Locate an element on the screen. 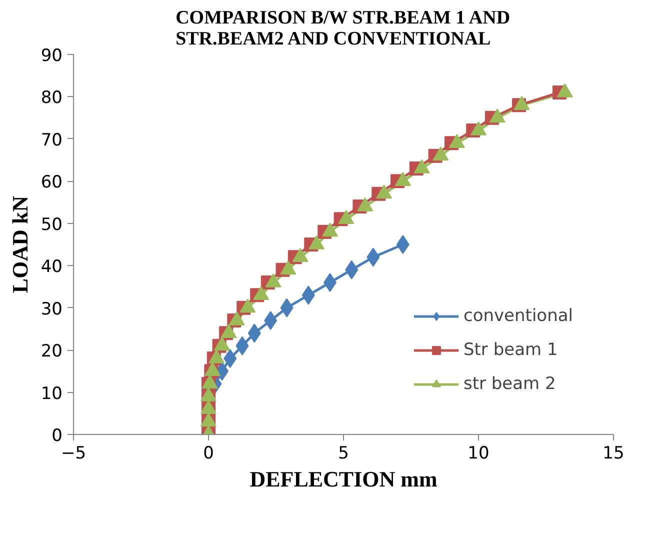 The width and height of the screenshot is (670, 550). y-tick-label: 20 is located at coordinates (51, 352).